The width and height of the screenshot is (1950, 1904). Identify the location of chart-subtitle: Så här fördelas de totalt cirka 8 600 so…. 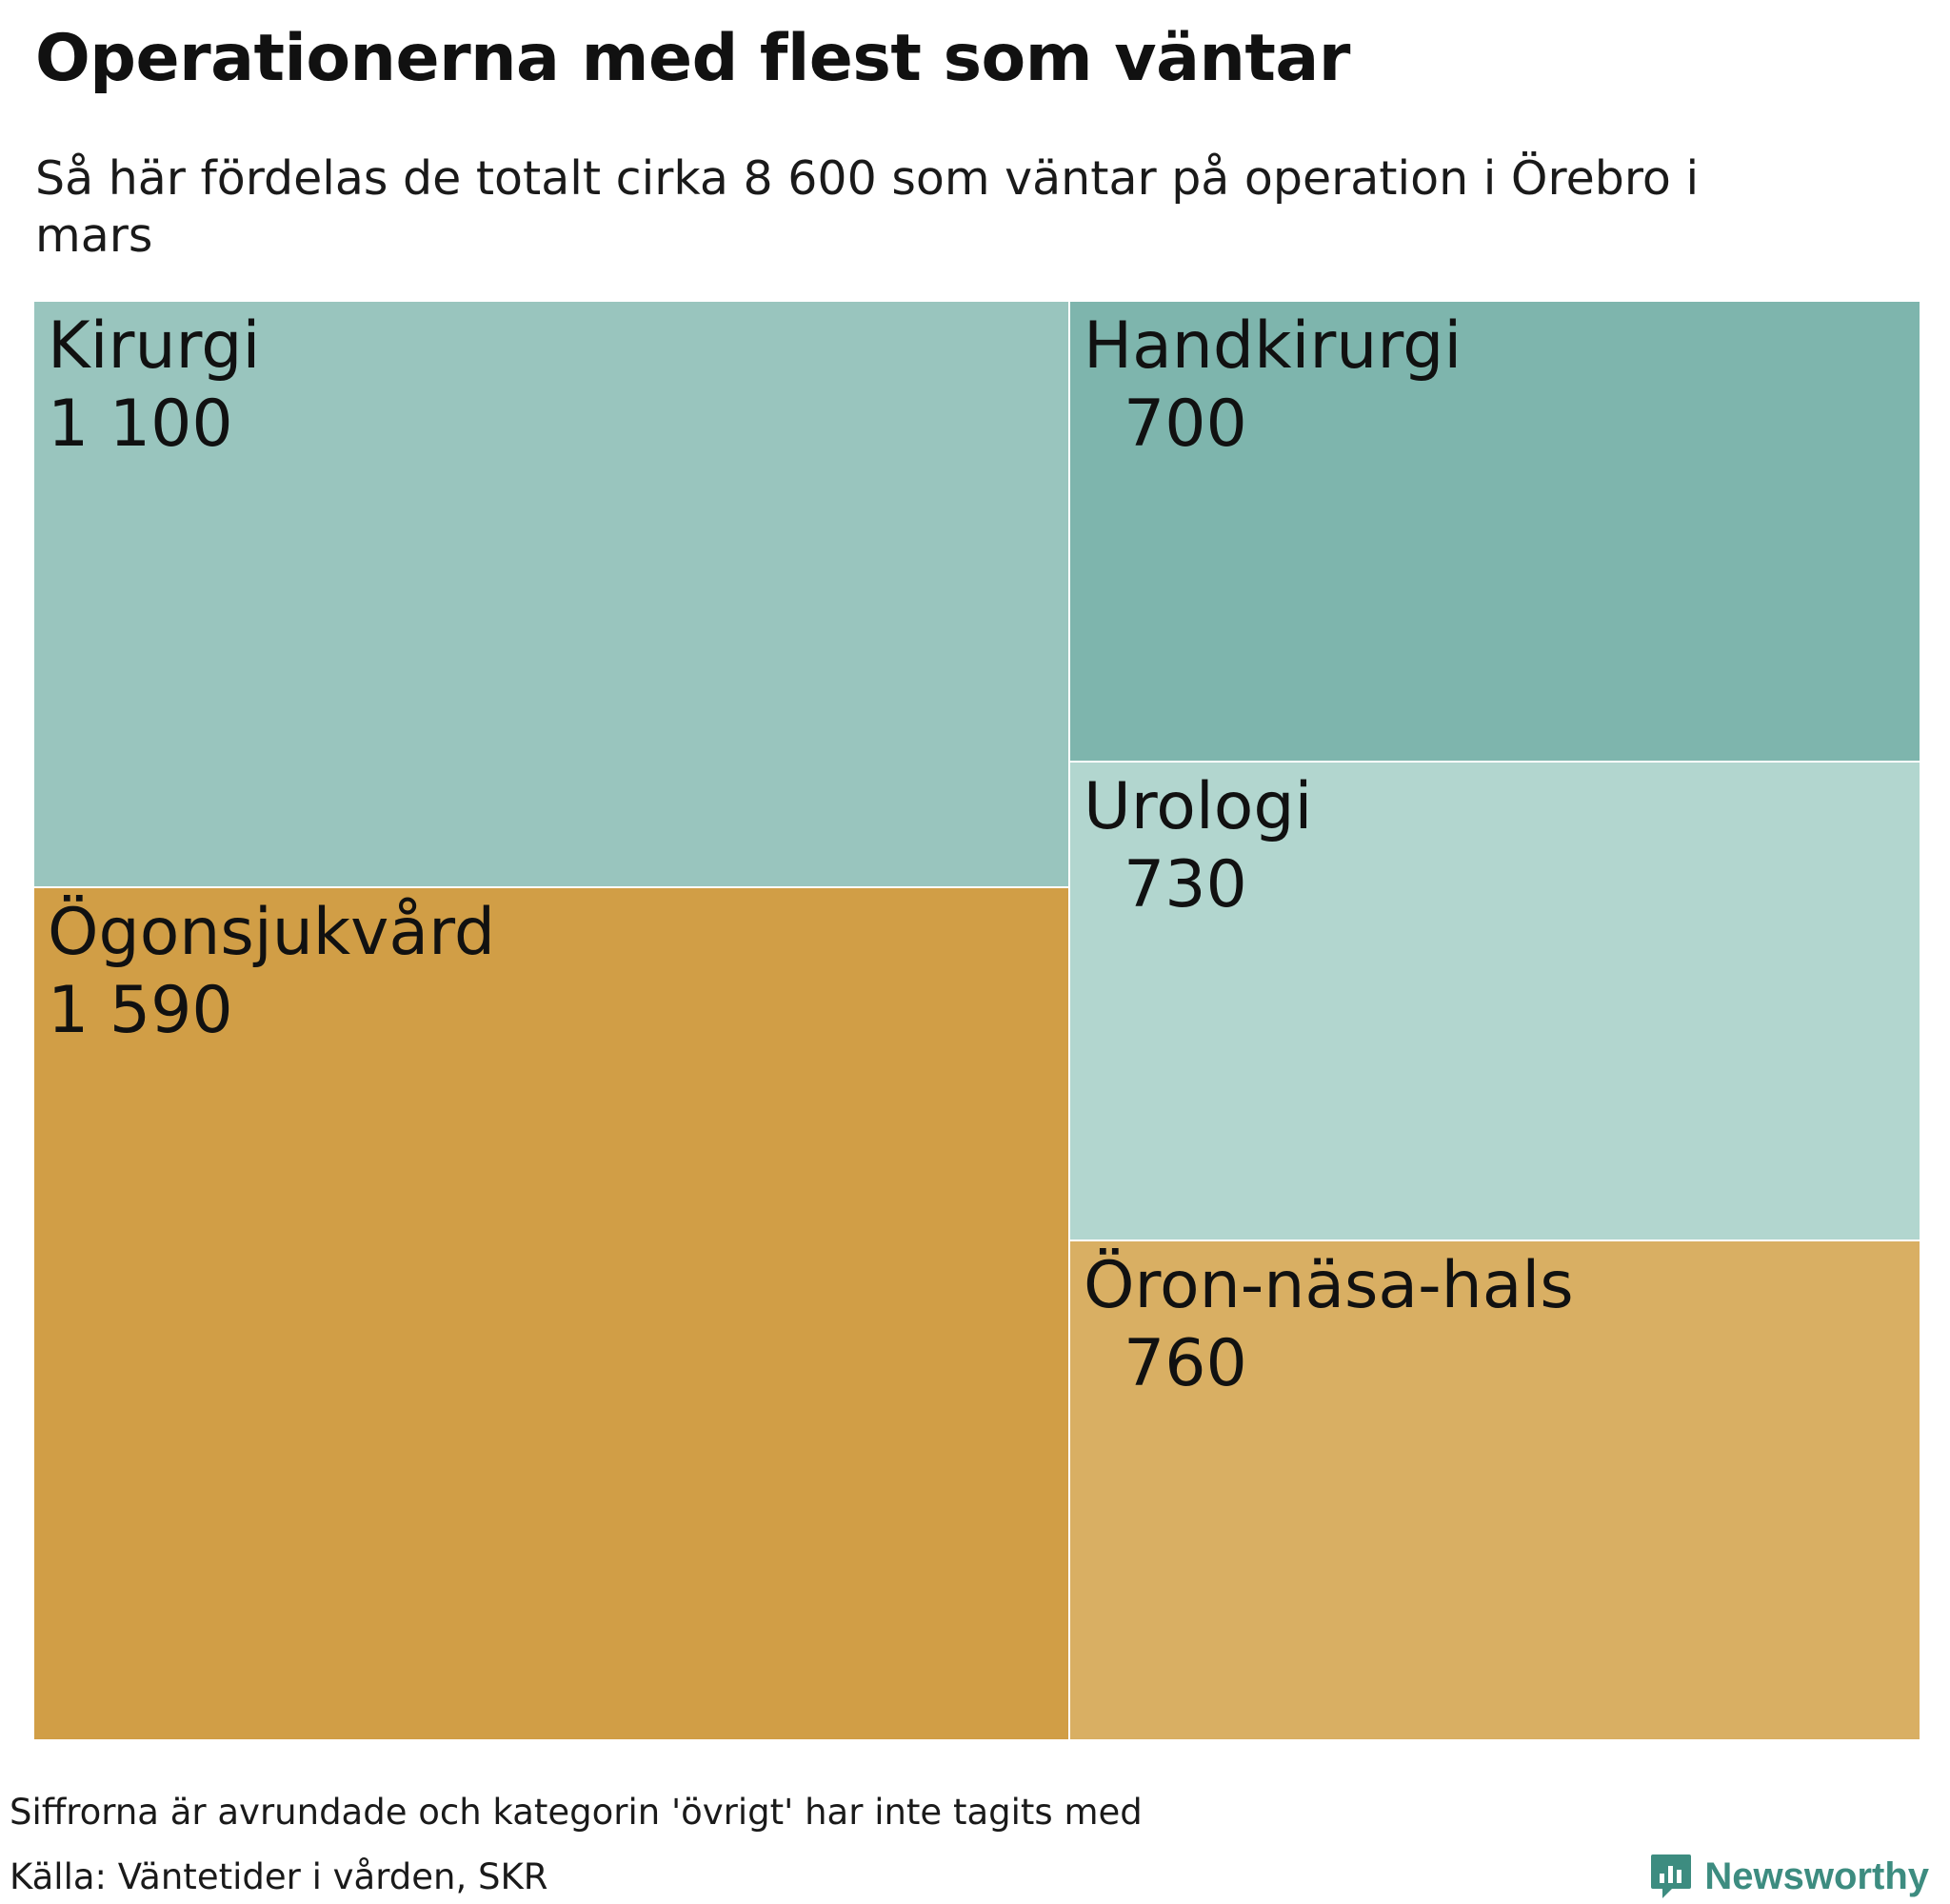
(867, 207).